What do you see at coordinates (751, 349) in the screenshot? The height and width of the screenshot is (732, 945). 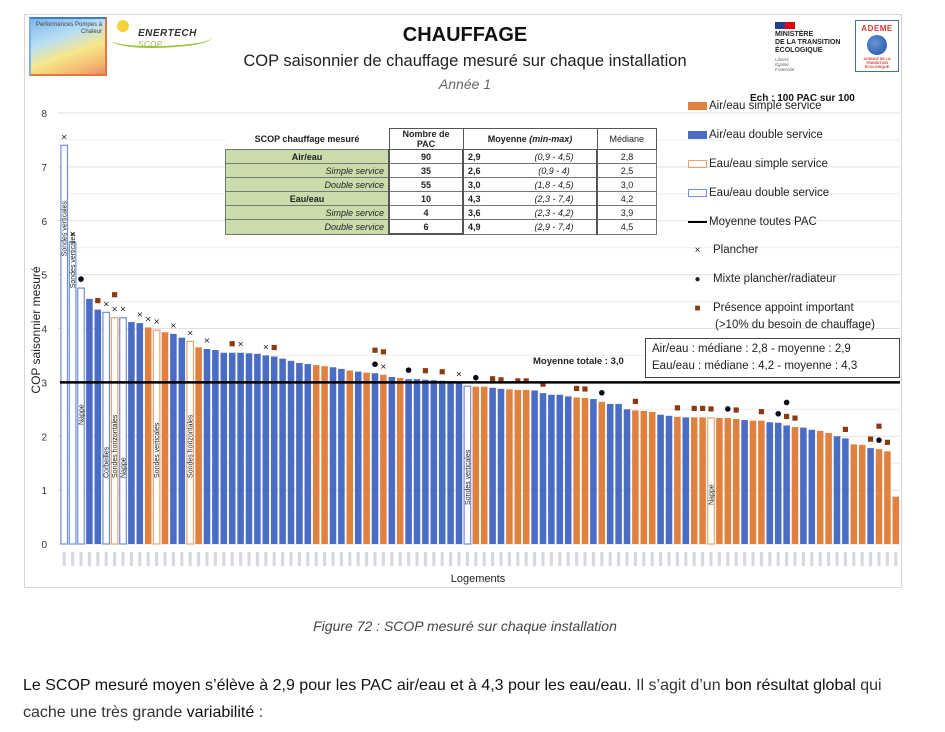 I see `summary-air: Air/eau : médiane : 2,8 - moyenne : 2,9` at bounding box center [751, 349].